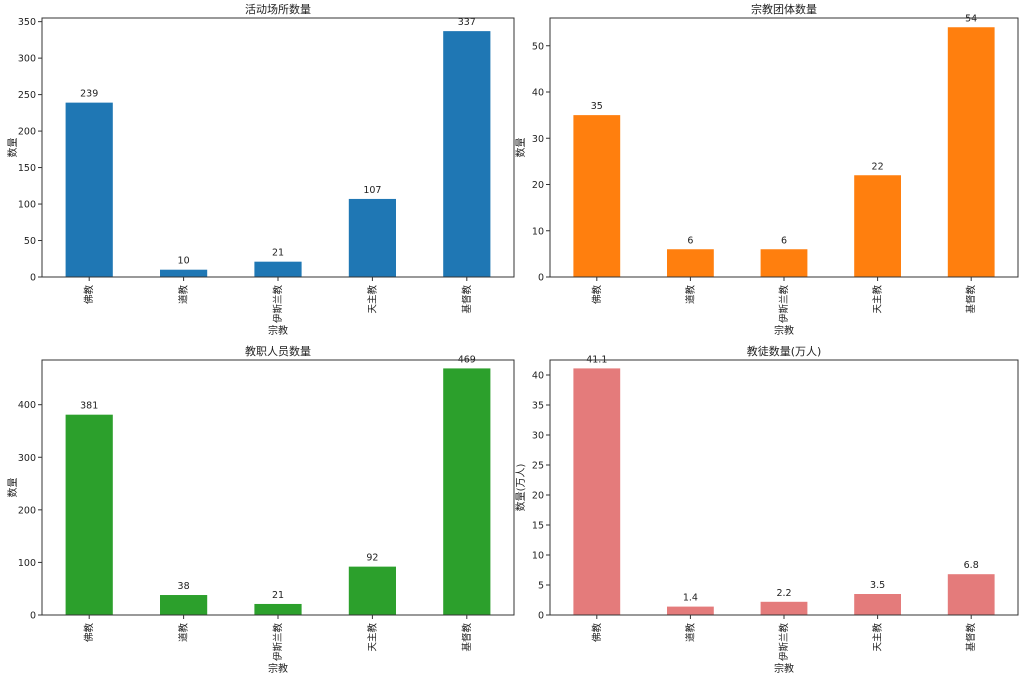 The height and width of the screenshot is (679, 1024). Describe the element at coordinates (783, 593) in the screenshot. I see `data-label: 2.2` at that location.